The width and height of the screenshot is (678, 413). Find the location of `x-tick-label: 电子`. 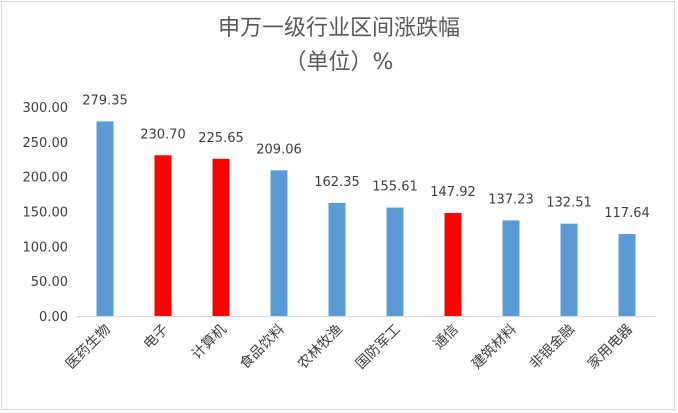

x-tick-label: 电子 is located at coordinates (156, 337).